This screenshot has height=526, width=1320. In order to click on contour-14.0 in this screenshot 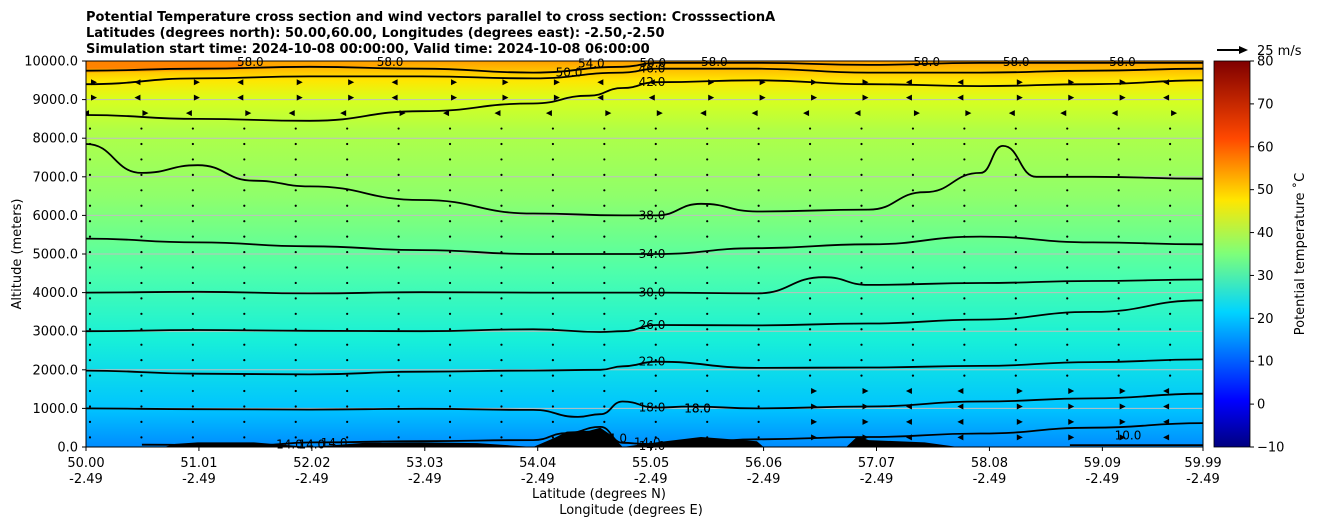, I will do `click(672, 434)`.